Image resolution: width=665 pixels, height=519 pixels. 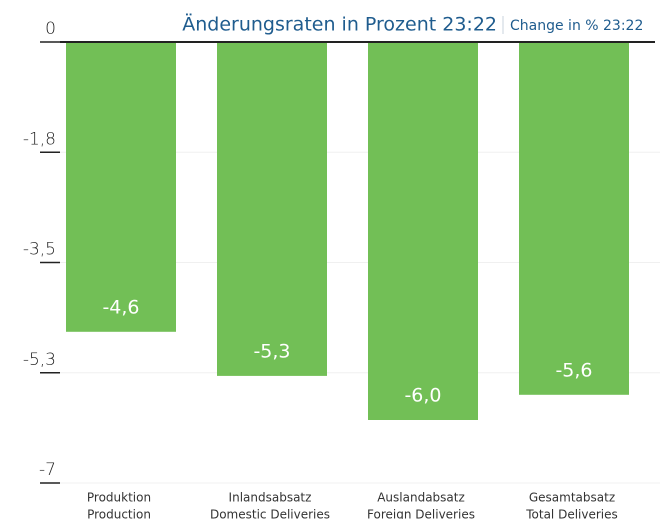 What do you see at coordinates (270, 498) in the screenshot?
I see `x-tick-label: Inlandsabsatz` at bounding box center [270, 498].